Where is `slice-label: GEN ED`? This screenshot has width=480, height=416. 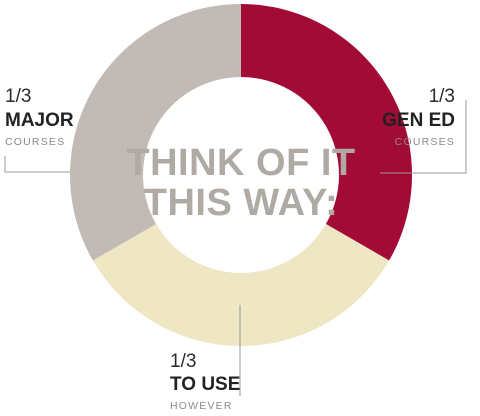
slice-label: GEN ED is located at coordinates (418, 120).